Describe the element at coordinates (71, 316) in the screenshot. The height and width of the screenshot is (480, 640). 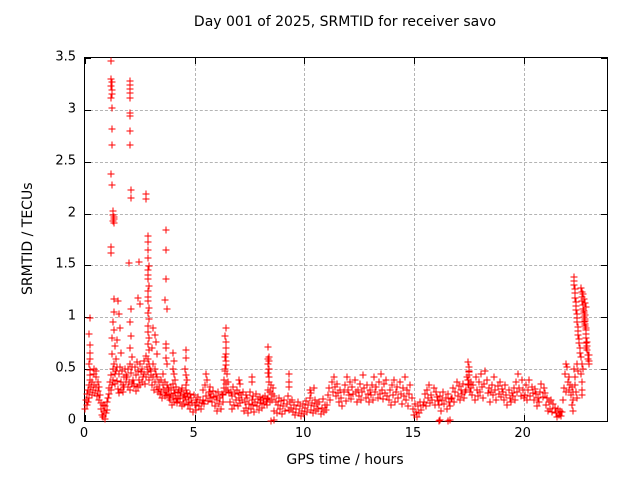
I see `y-tick-label: 1` at that location.